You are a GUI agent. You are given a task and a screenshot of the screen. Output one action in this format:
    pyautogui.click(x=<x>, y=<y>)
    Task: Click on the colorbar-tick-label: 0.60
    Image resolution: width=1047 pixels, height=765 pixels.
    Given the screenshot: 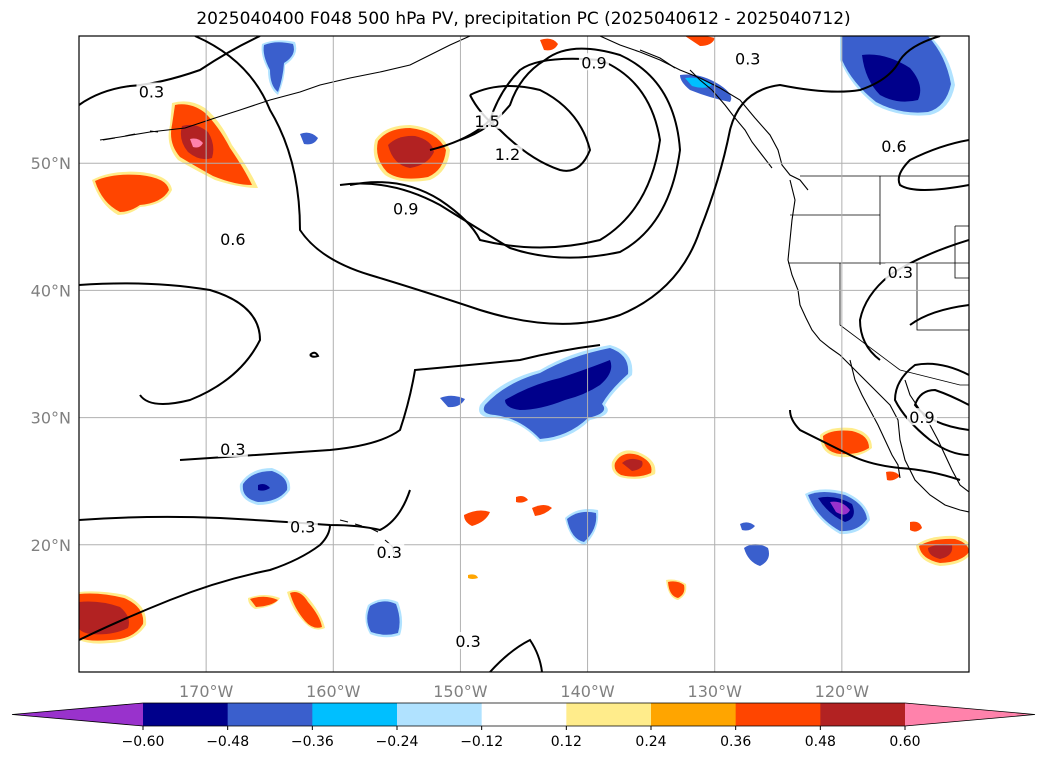 What is the action you would take?
    pyautogui.click(x=904, y=742)
    